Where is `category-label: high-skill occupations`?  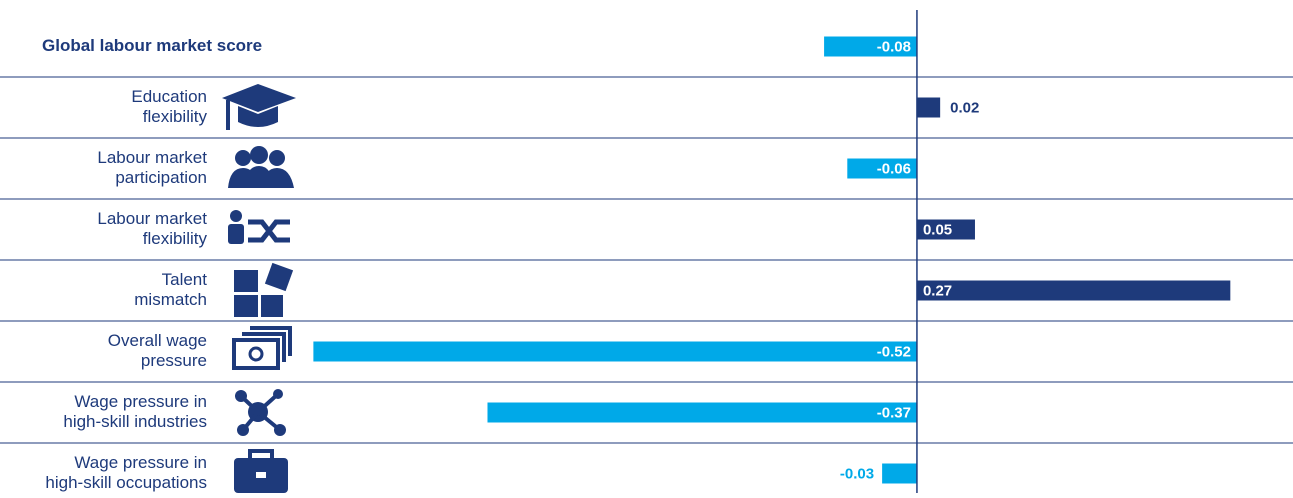 category-label: high-skill occupations is located at coordinates (126, 482).